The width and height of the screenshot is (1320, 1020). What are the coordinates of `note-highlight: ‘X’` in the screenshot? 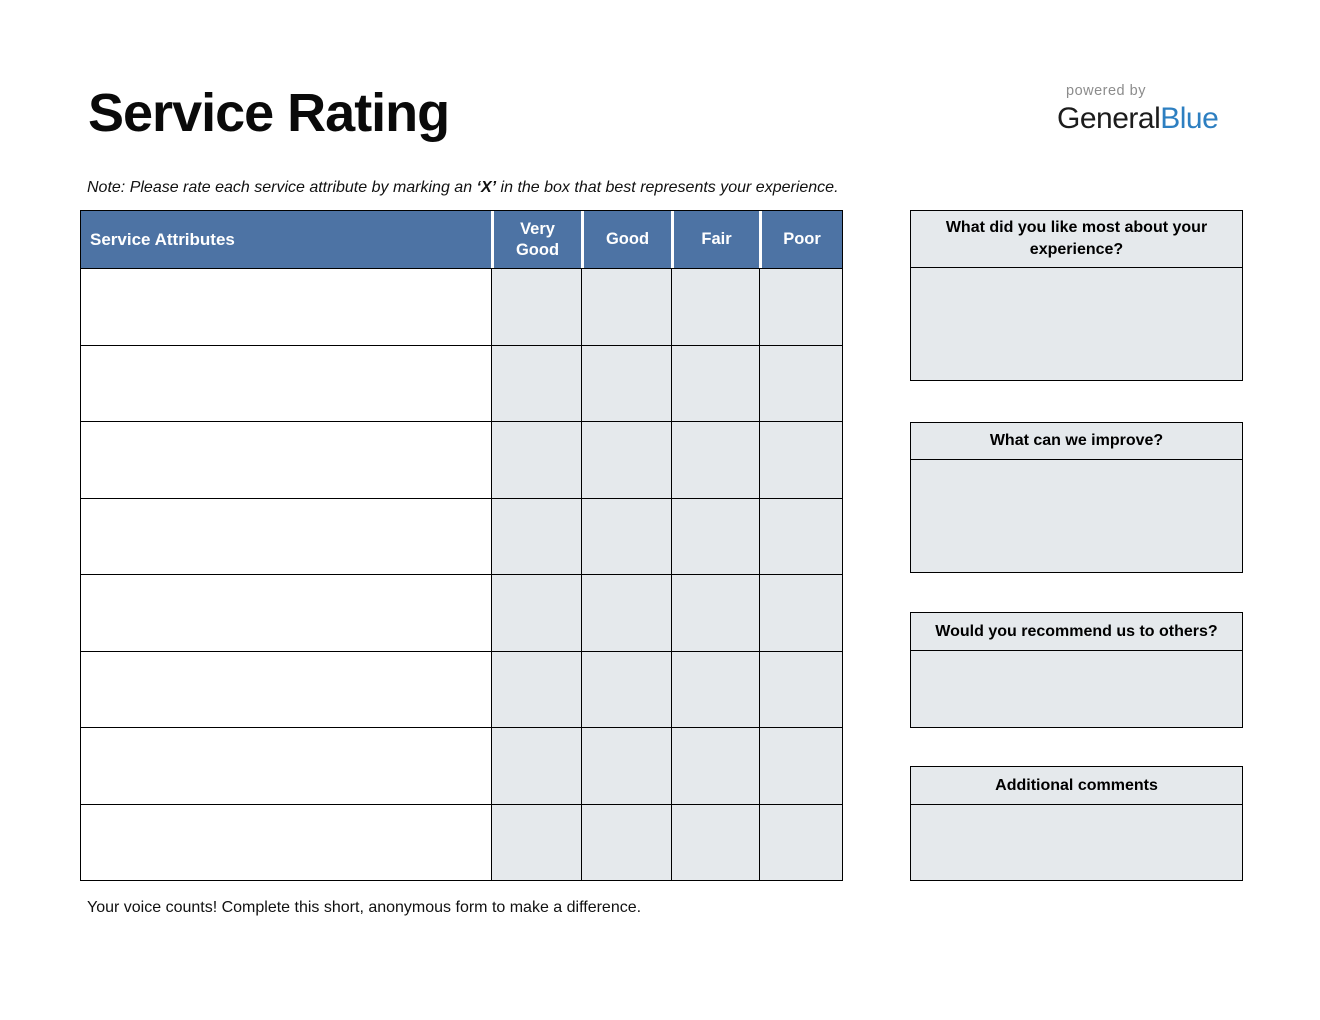 It's located at (486, 187).